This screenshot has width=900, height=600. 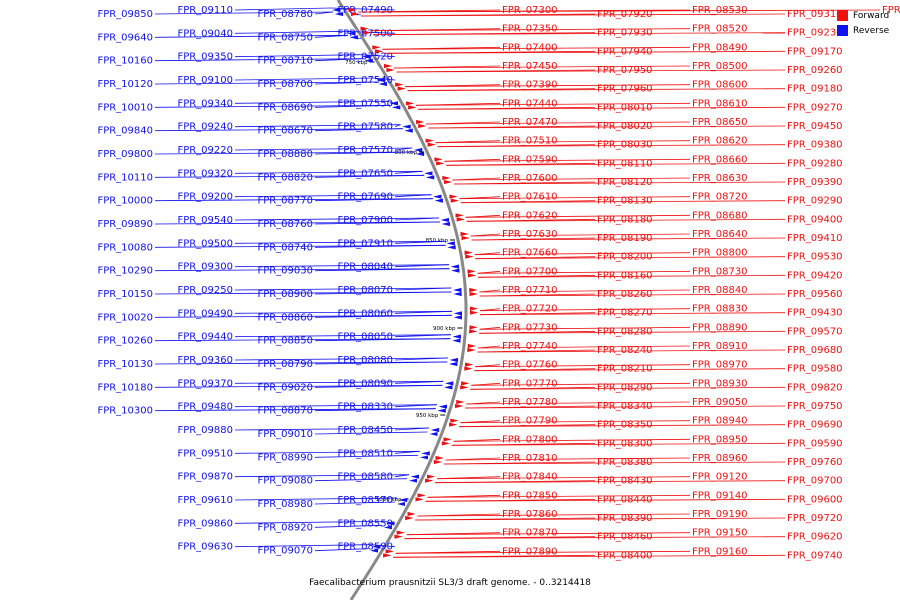 What do you see at coordinates (389, 500) in the screenshot?
I see `tick-label: 1000 kbp` at bounding box center [389, 500].